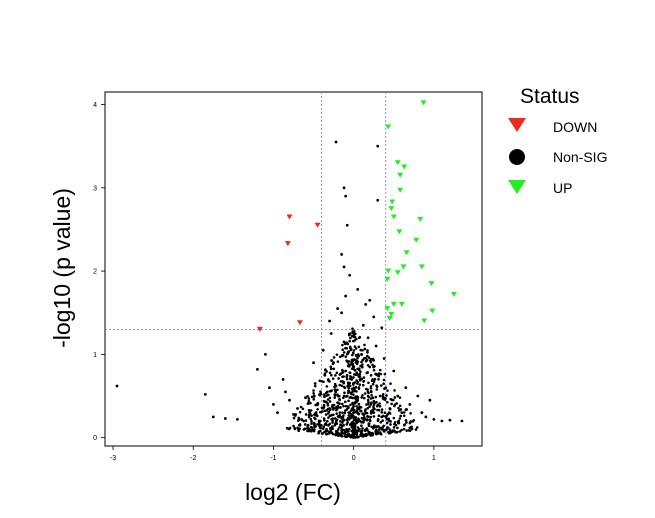 The height and width of the screenshot is (518, 655). Describe the element at coordinates (557, 140) in the screenshot. I see `legend: Status DOWN Non-SIG UP` at that location.